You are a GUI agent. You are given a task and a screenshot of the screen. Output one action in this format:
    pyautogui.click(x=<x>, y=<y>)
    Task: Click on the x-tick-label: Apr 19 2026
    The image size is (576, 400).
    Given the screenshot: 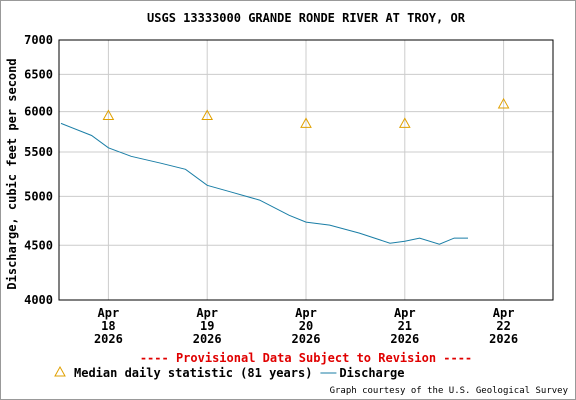 What is the action you would take?
    pyautogui.click(x=207, y=326)
    